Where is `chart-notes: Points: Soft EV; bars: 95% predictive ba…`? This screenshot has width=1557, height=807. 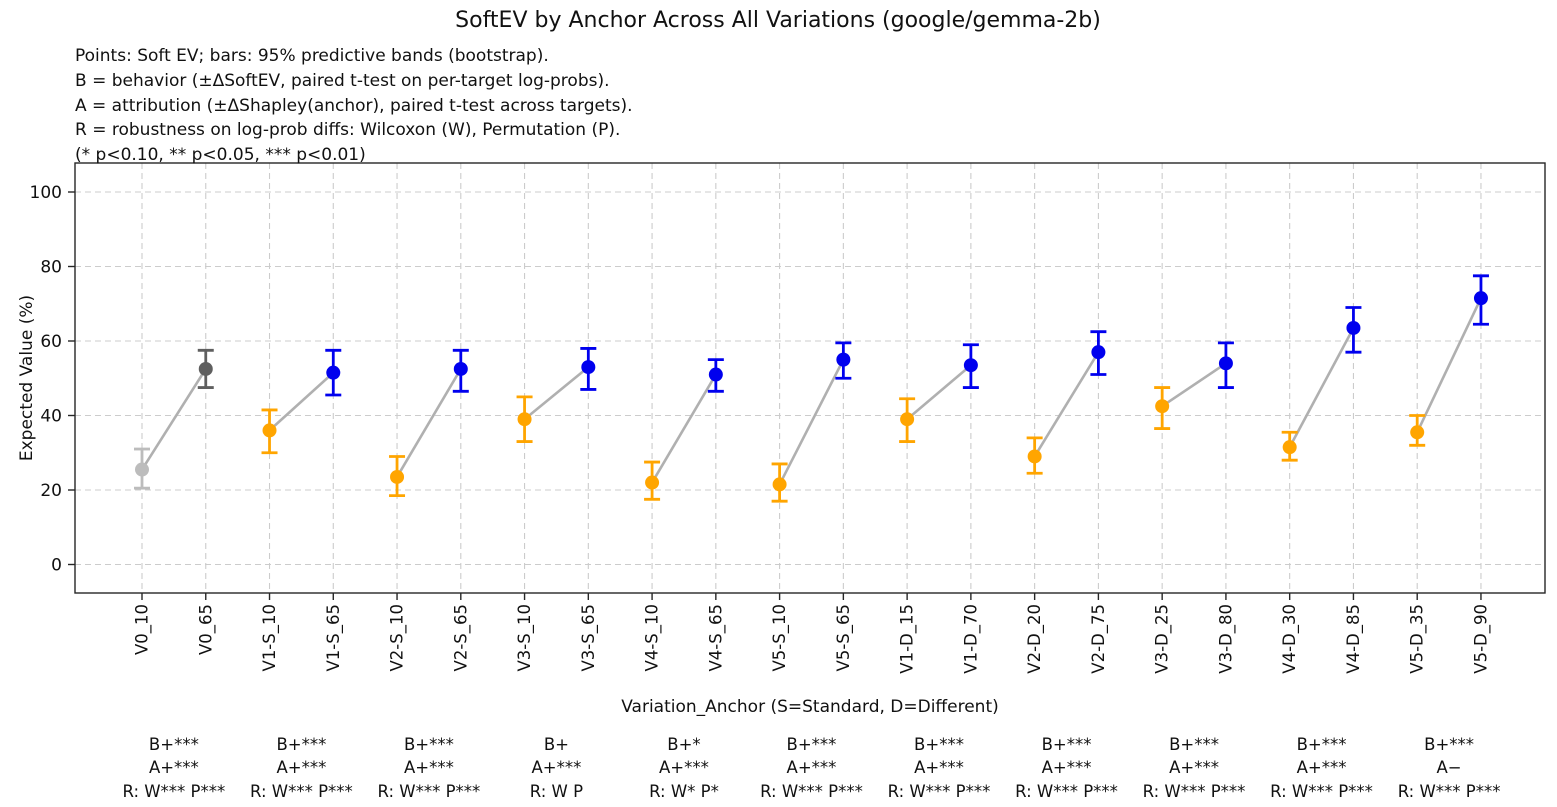 chart-notes: Points: Soft EV; bars: 95% predictive ba… is located at coordinates (354, 106).